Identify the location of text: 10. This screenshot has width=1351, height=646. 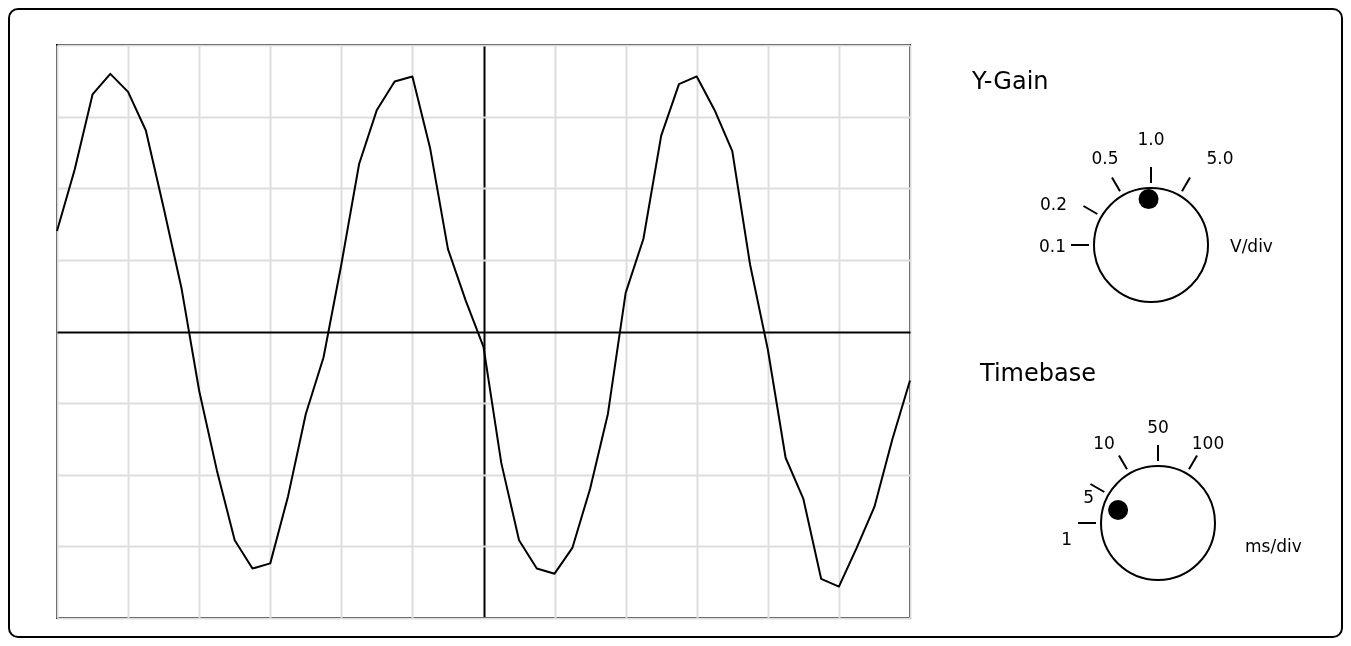
(1104, 443).